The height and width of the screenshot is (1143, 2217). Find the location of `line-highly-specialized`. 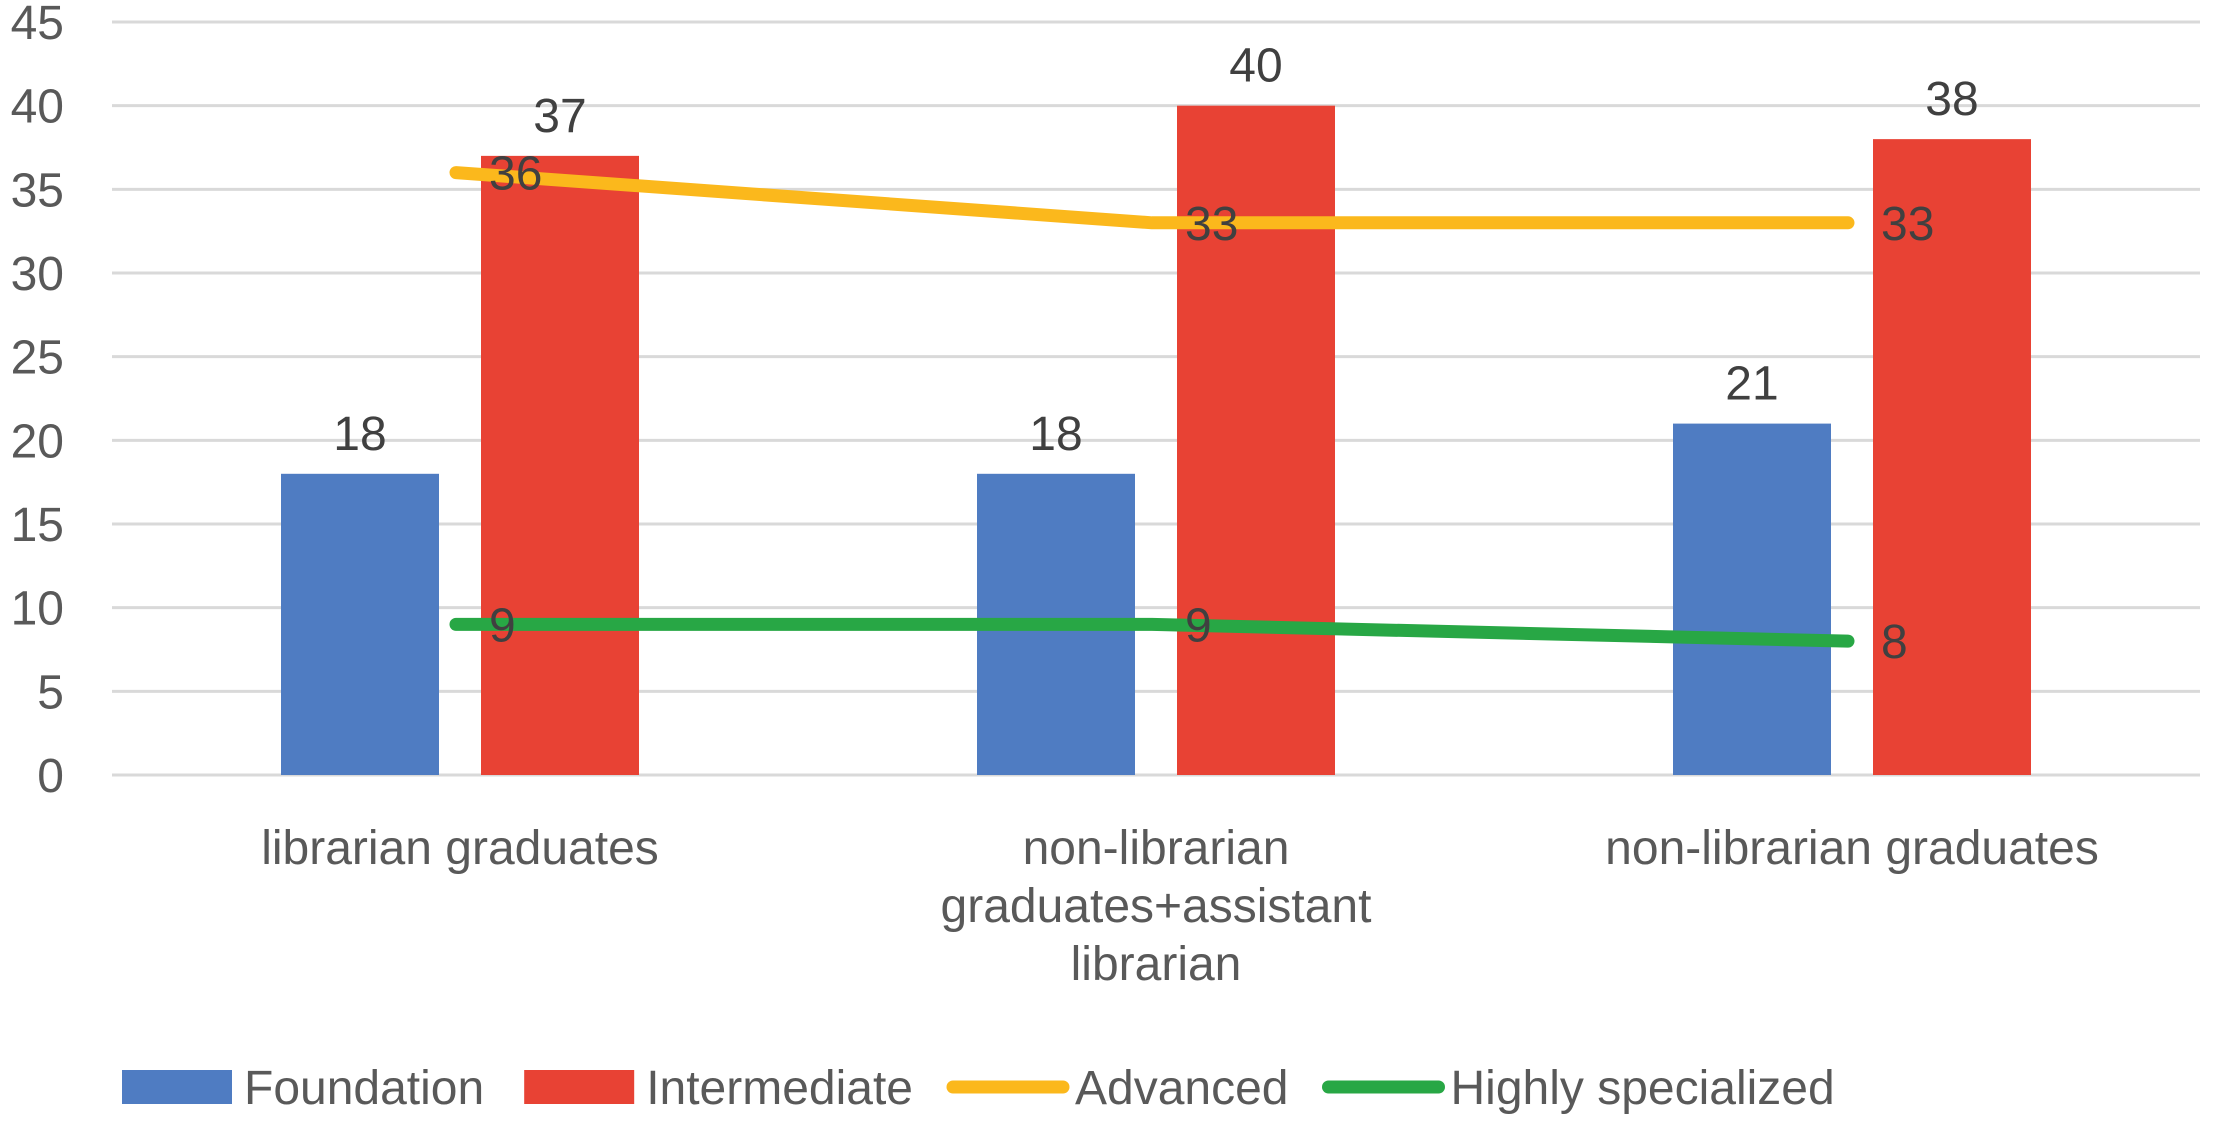

line-highly-specialized is located at coordinates (1152, 632).